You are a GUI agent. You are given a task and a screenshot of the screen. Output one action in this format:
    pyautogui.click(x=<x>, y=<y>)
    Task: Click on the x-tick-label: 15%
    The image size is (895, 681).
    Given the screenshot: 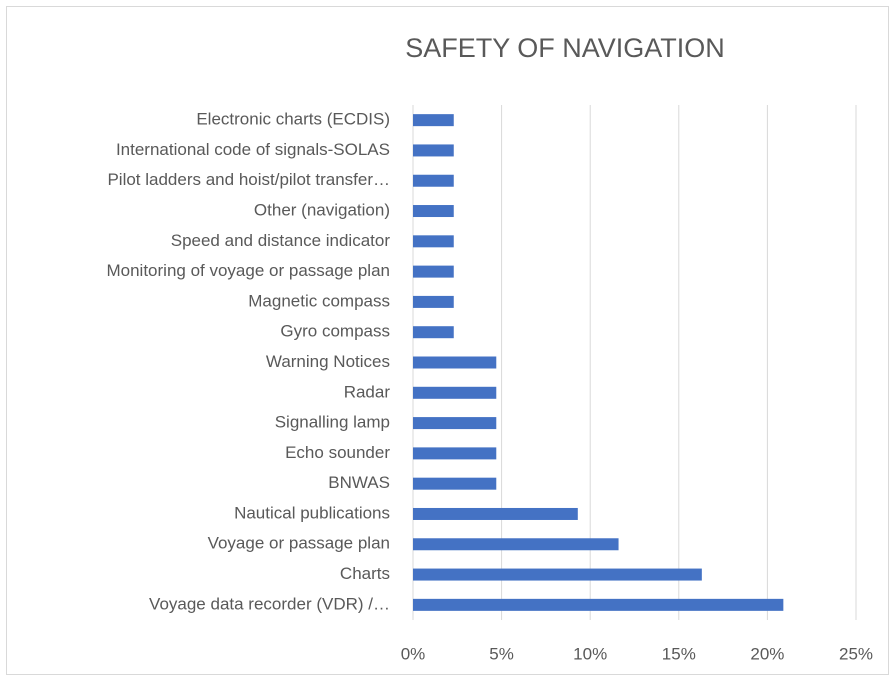 What is the action you would take?
    pyautogui.click(x=679, y=653)
    